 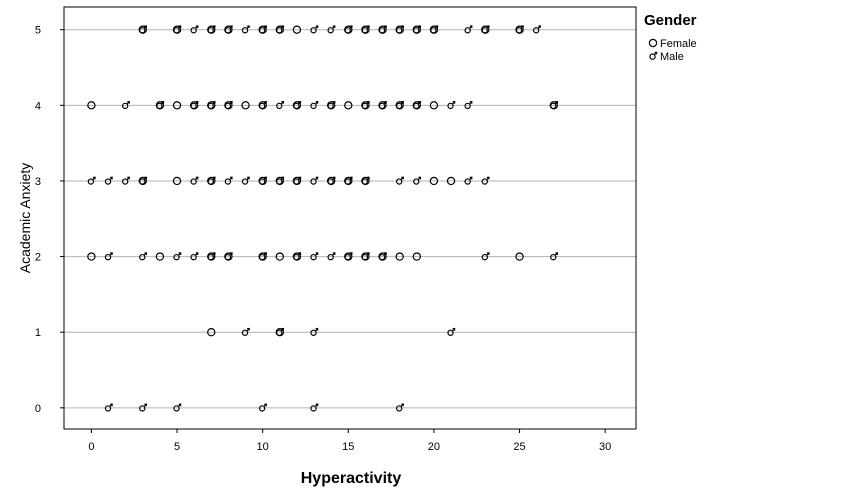 What do you see at coordinates (672, 57) in the screenshot?
I see `legend-label-male: Male` at bounding box center [672, 57].